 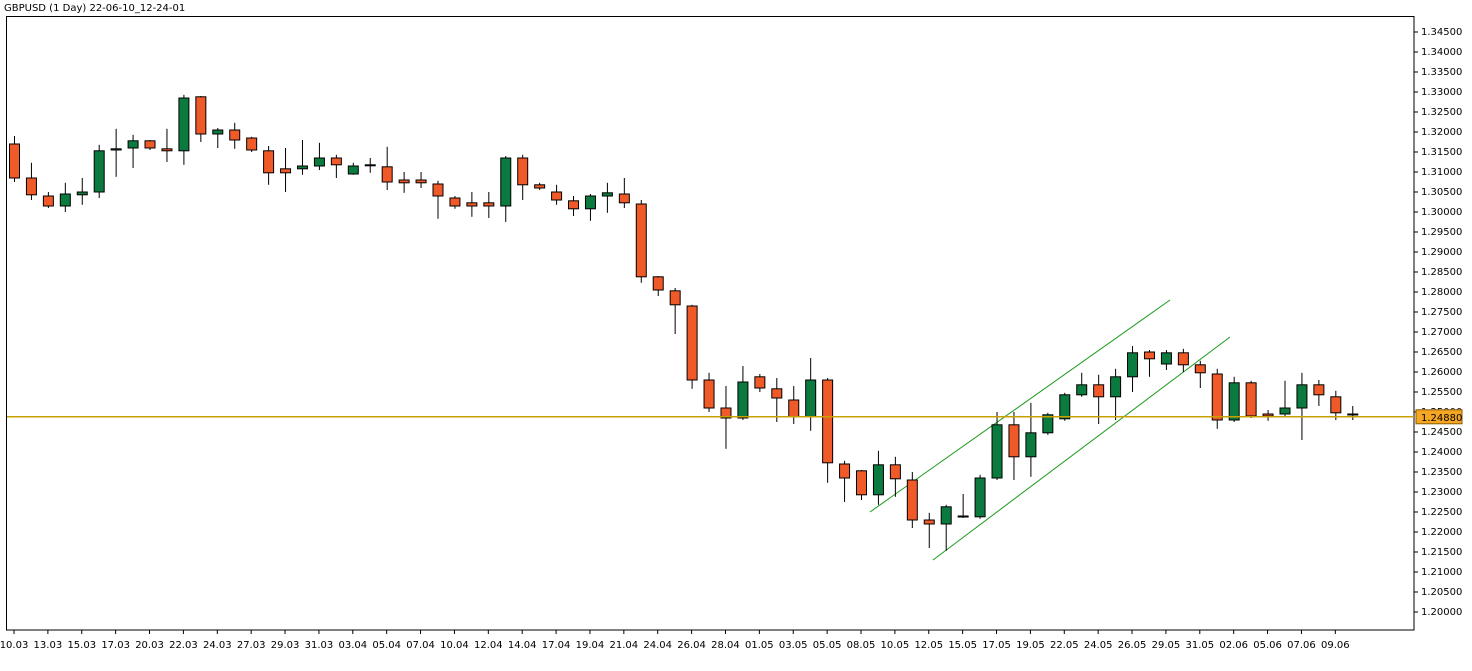 I want to click on y-tick-label: 1.23500, so click(x=1441, y=472).